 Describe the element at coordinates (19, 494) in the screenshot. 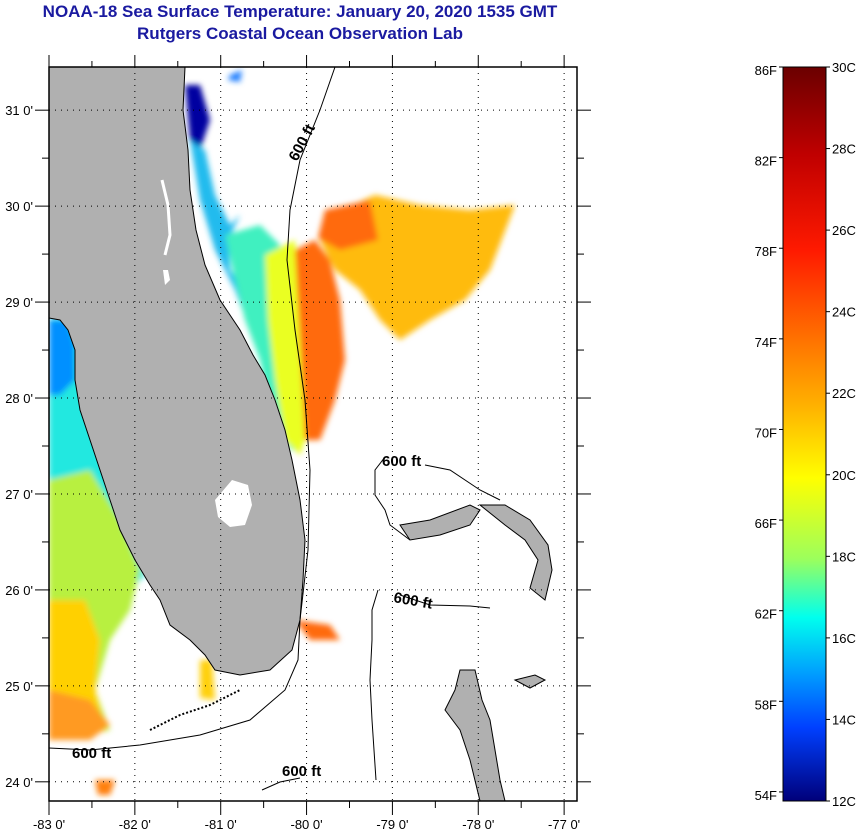

I see `lat-tick-label: 27 0'` at that location.